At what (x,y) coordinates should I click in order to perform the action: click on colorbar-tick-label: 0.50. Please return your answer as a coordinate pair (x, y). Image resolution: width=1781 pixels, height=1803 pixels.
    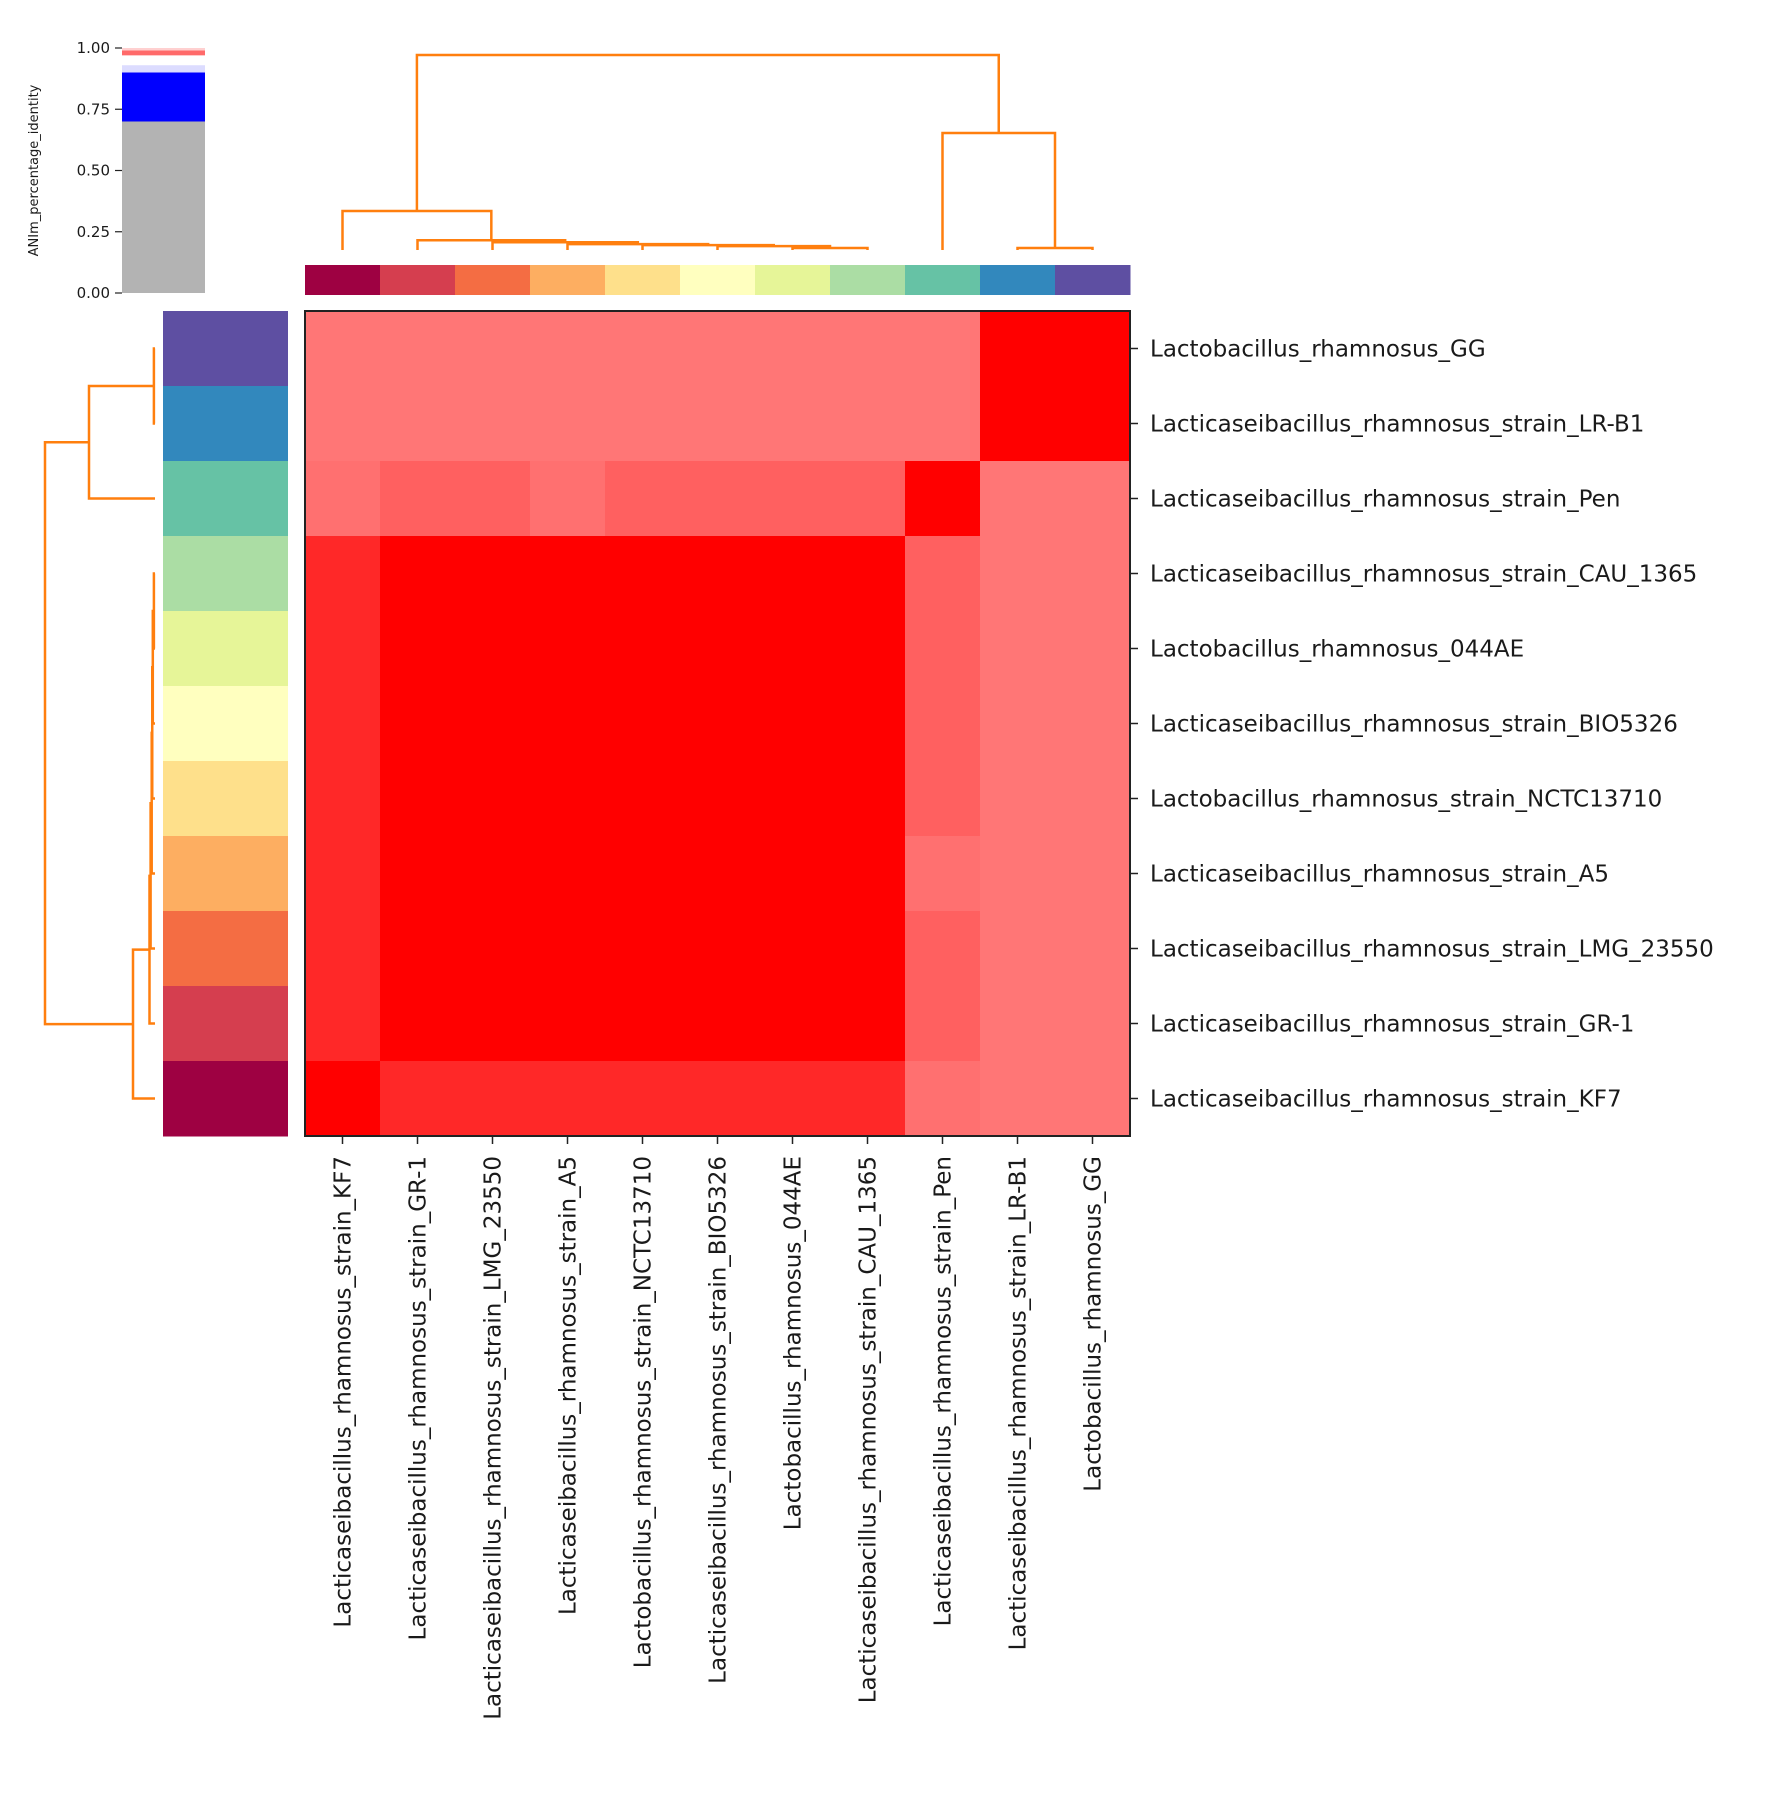
    Looking at the image, I should click on (93, 171).